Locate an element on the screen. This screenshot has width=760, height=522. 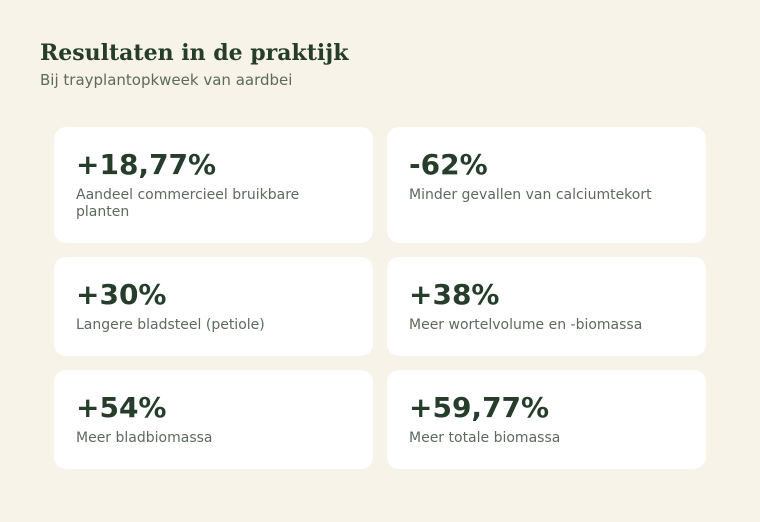
stat-value: +30% is located at coordinates (121, 294).